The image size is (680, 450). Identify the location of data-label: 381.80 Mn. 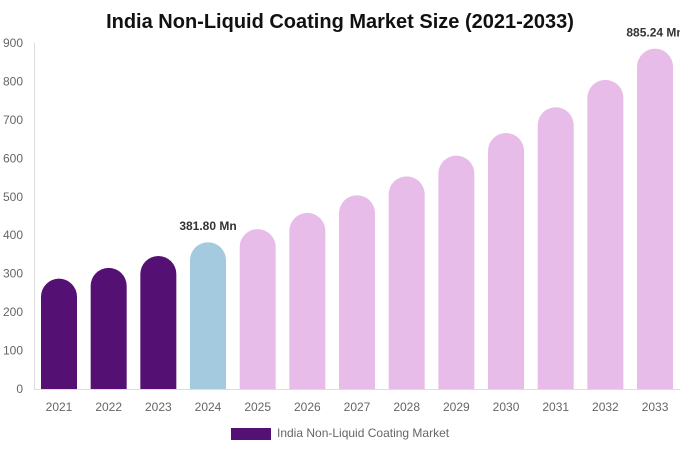
(207, 226).